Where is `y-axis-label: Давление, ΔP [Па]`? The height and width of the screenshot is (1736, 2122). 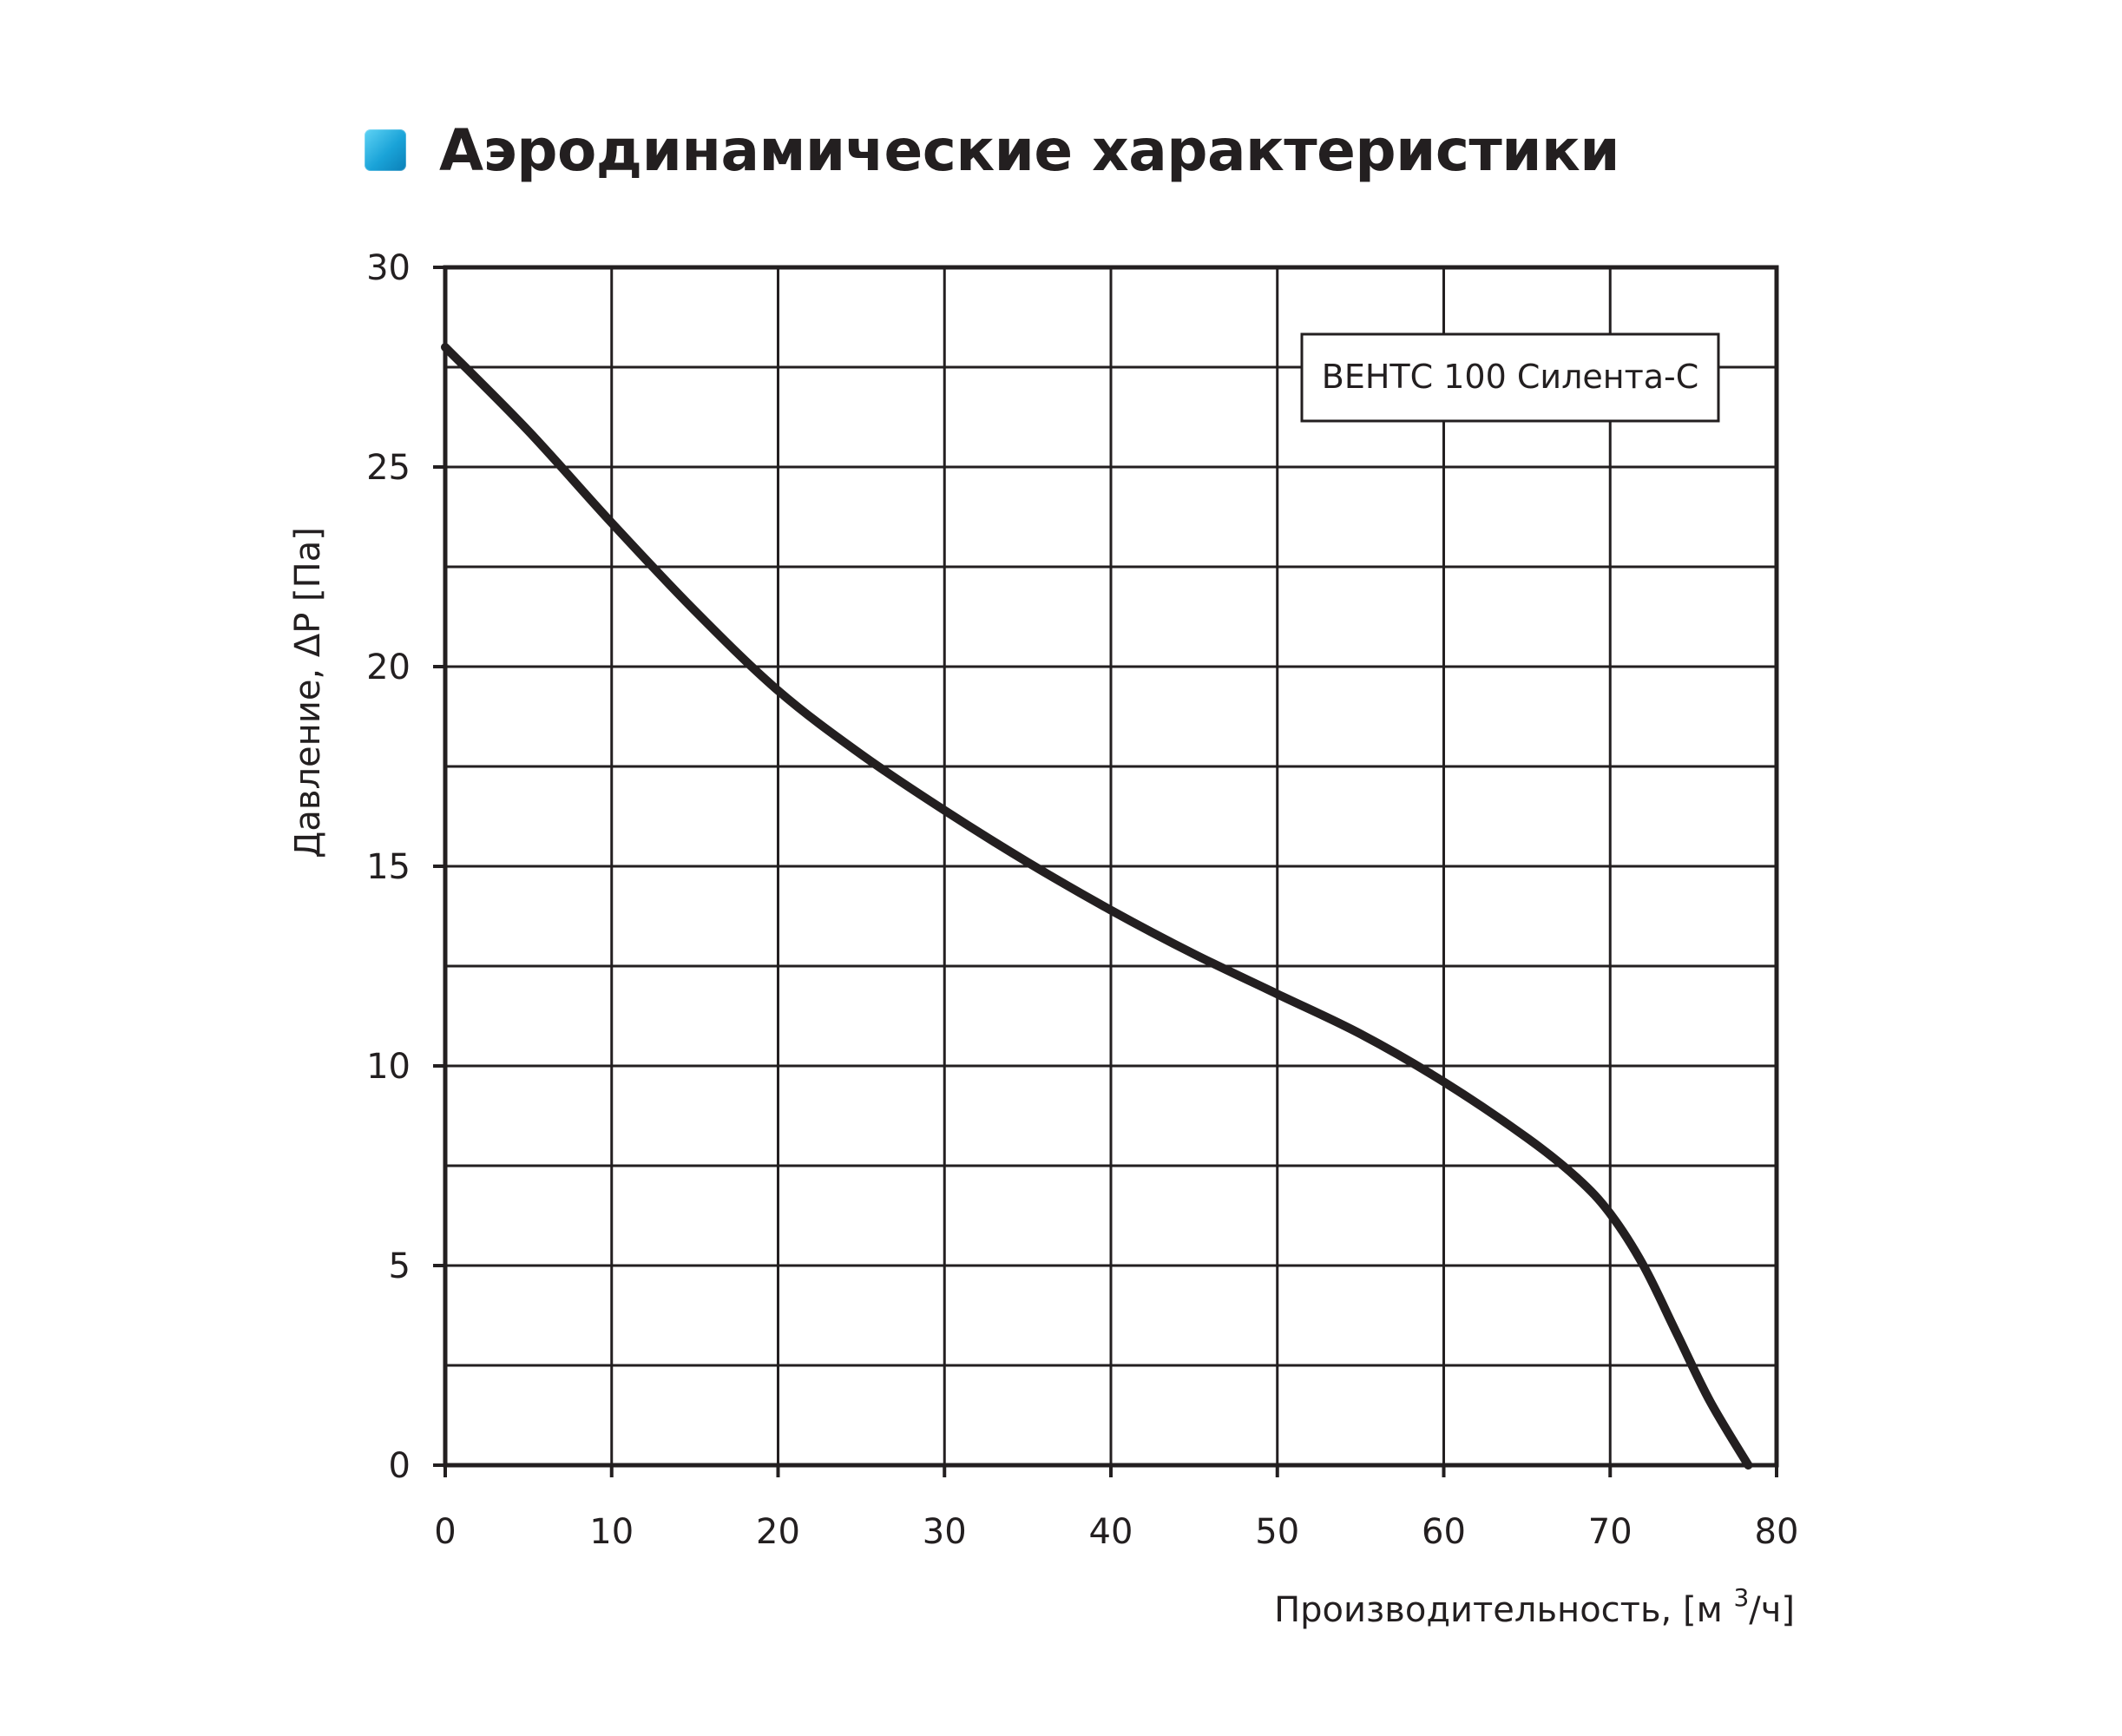 y-axis-label: Давление, ΔP [Па] is located at coordinates (308, 692).